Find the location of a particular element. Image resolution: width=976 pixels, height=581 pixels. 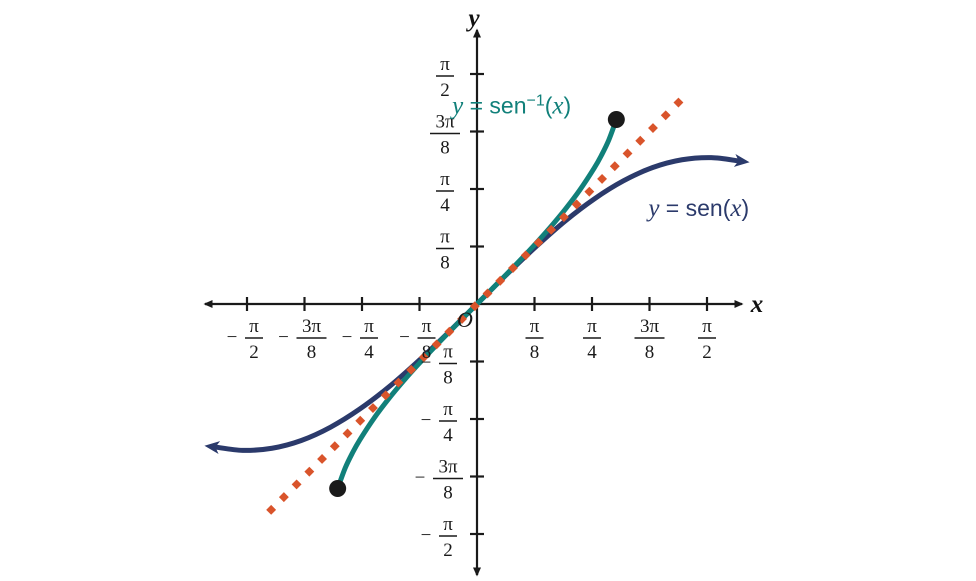

x-tick-label-3pi/8: 3π8 is located at coordinates (649, 339).